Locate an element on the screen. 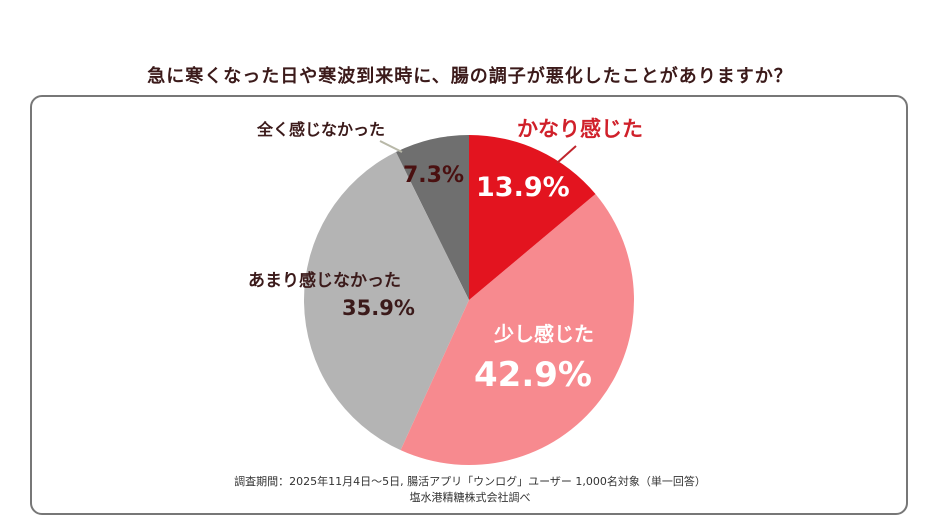  leader-line-kanari is located at coordinates (566, 154).